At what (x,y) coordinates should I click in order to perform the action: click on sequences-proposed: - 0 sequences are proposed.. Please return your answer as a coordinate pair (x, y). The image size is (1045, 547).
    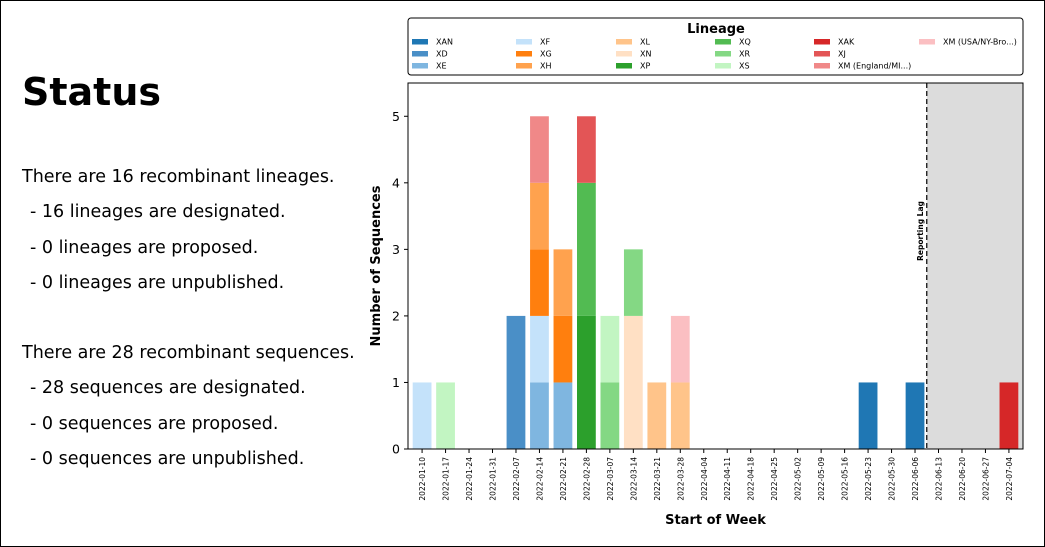
    Looking at the image, I should click on (154, 423).